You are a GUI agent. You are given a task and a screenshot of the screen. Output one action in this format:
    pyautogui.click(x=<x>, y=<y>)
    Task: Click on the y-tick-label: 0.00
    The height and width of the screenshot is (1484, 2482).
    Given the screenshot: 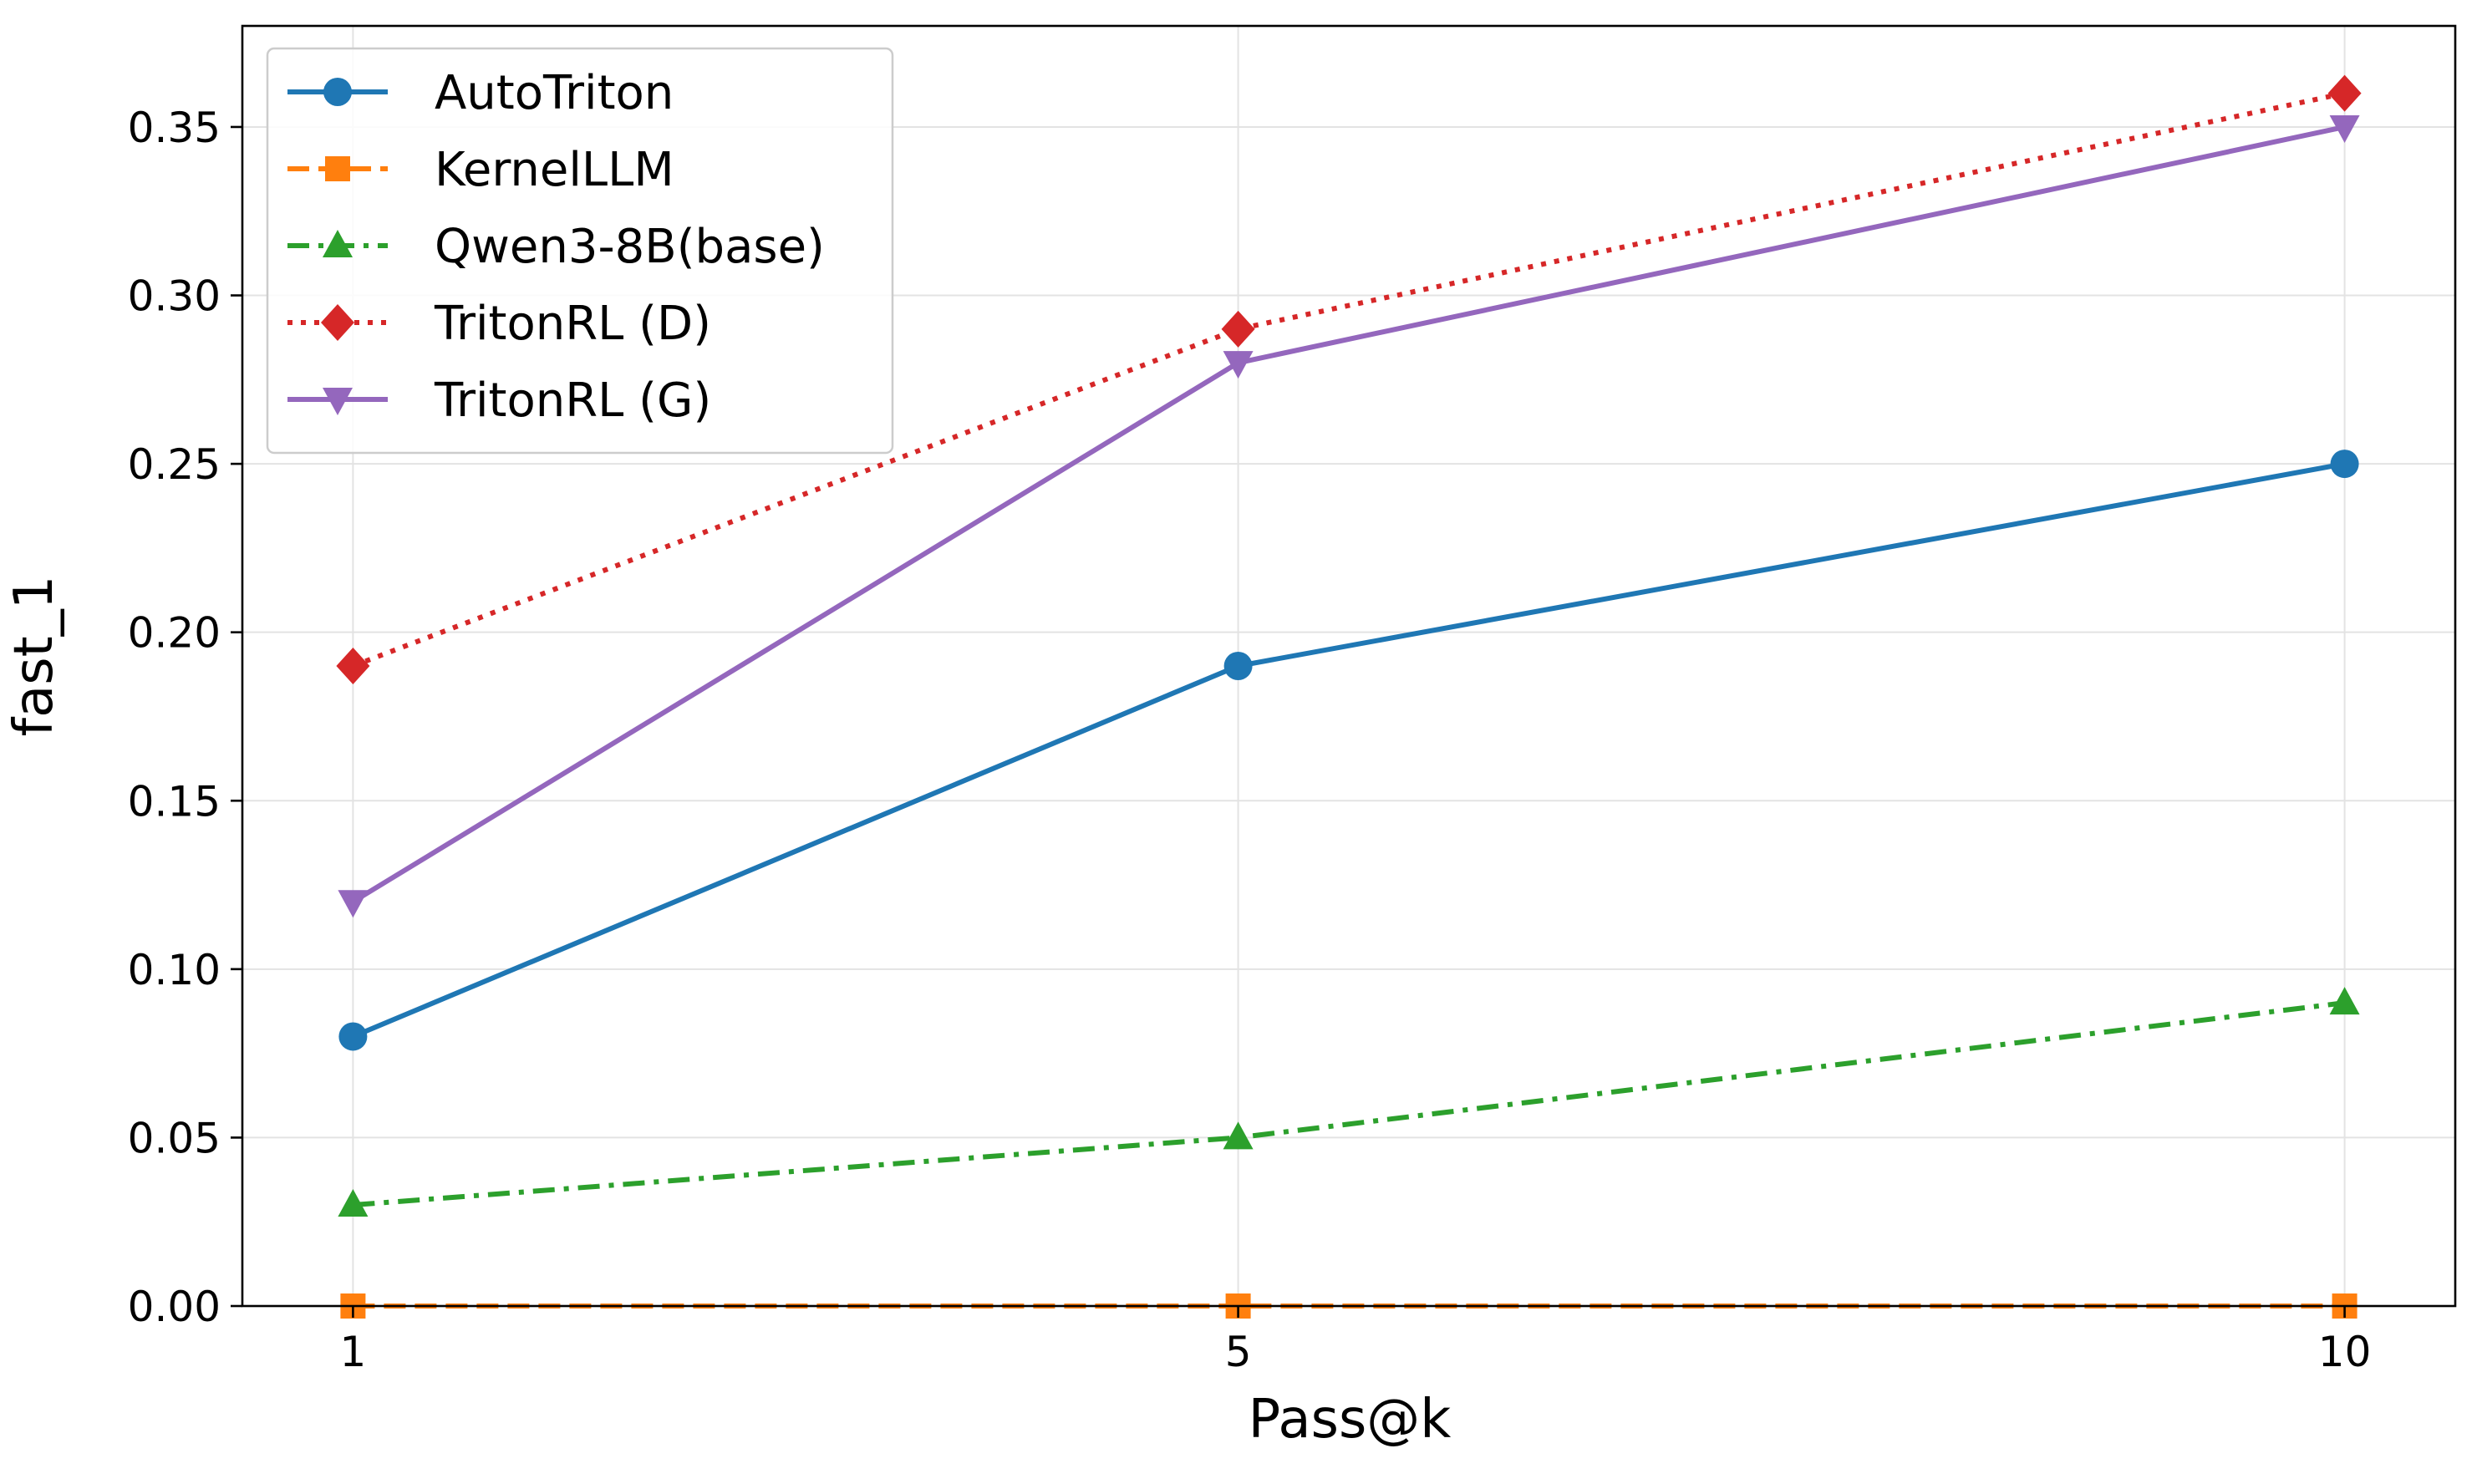 What is the action you would take?
    pyautogui.click(x=174, y=1307)
    